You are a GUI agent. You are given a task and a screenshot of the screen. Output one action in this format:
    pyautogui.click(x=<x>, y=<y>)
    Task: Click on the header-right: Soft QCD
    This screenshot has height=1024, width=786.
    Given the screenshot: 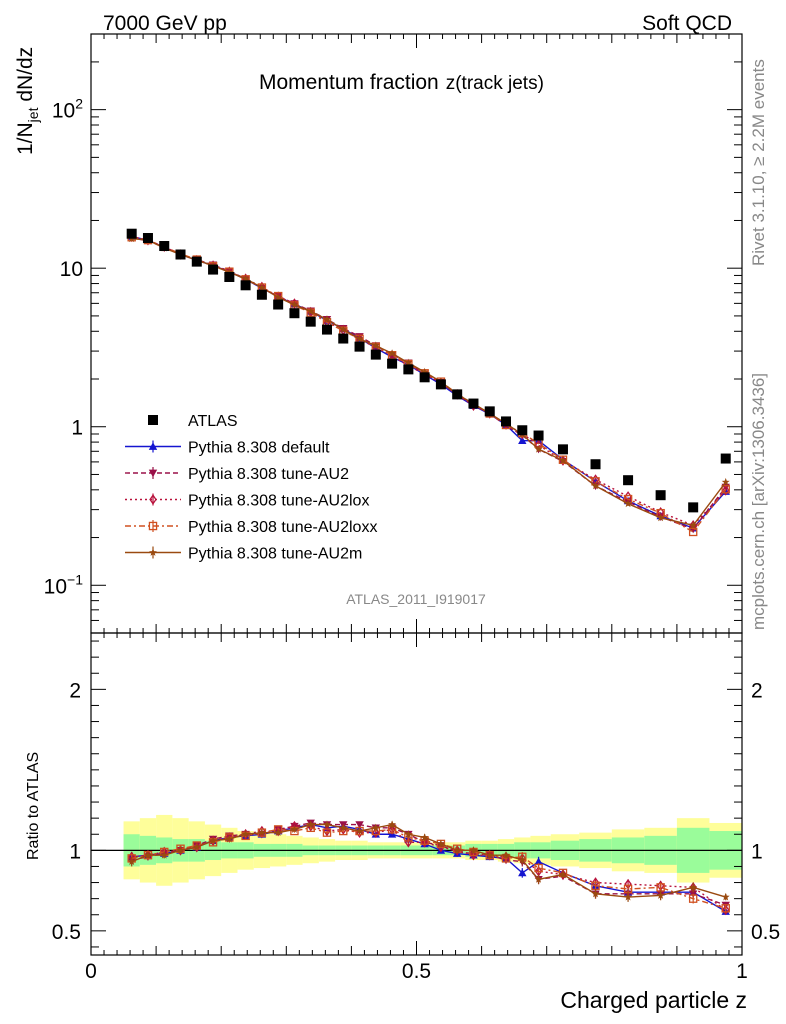 What is the action you would take?
    pyautogui.click(x=687, y=23)
    